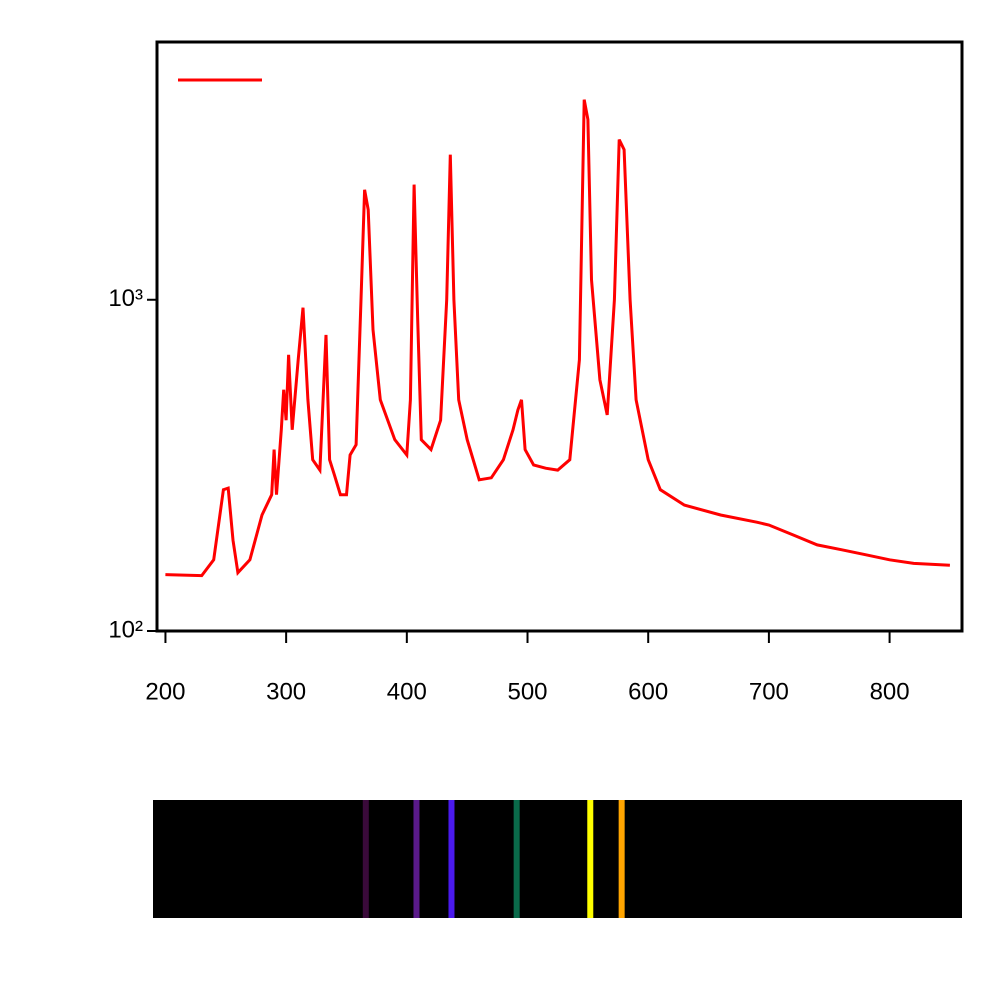 The height and width of the screenshot is (1005, 1000). Describe the element at coordinates (165, 691) in the screenshot. I see `x-tick-label: 200` at that location.